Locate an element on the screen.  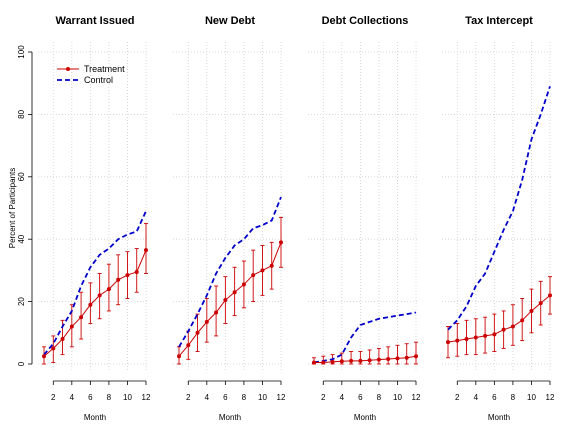
y-tick-label: 40 is located at coordinates (21, 238).